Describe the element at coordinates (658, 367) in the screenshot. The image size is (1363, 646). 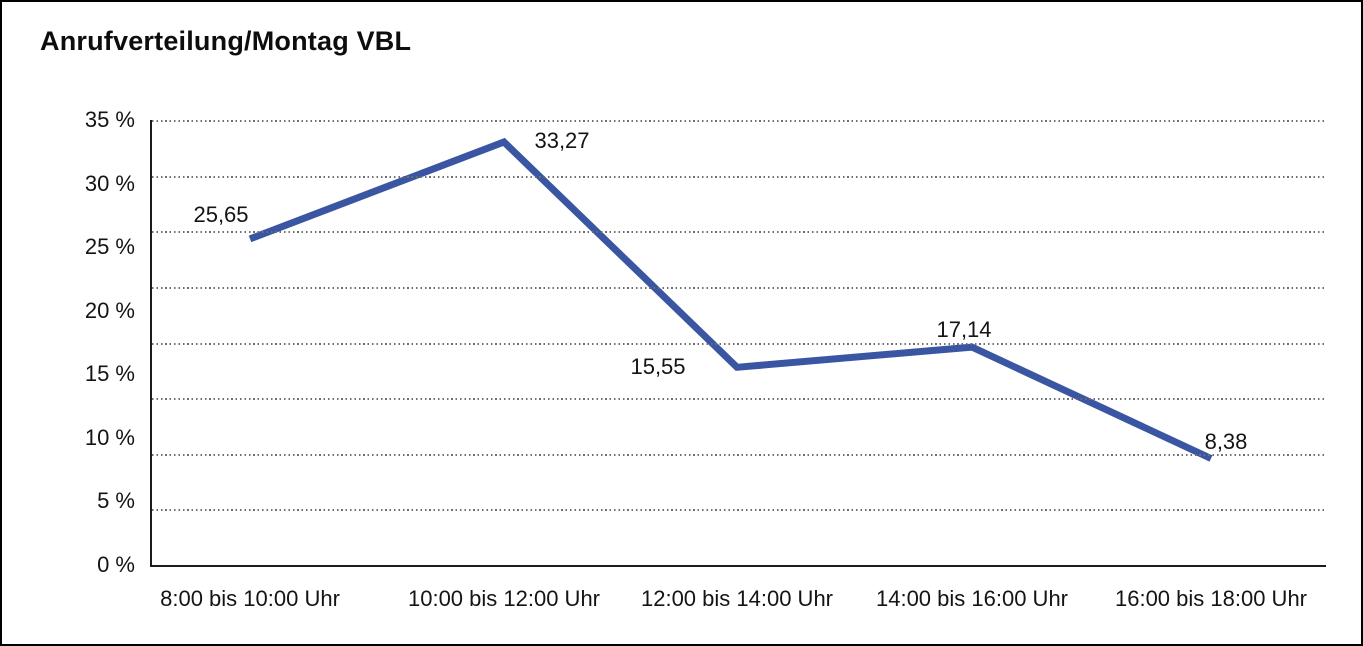
I see `data-point-label: 15,55` at that location.